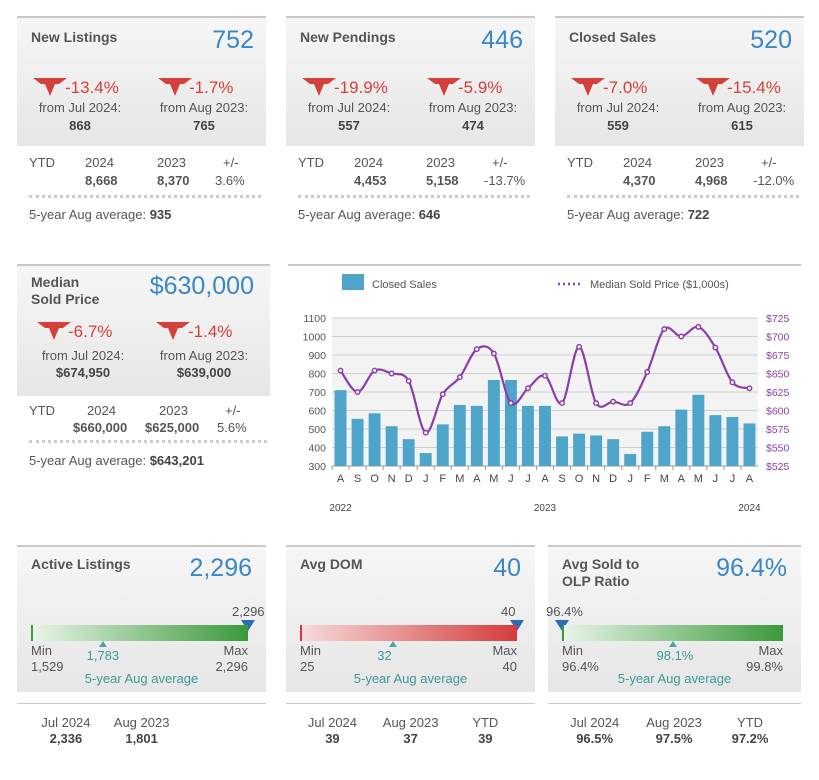 This screenshot has width=819, height=780. I want to click on card-value: 520, so click(771, 40).